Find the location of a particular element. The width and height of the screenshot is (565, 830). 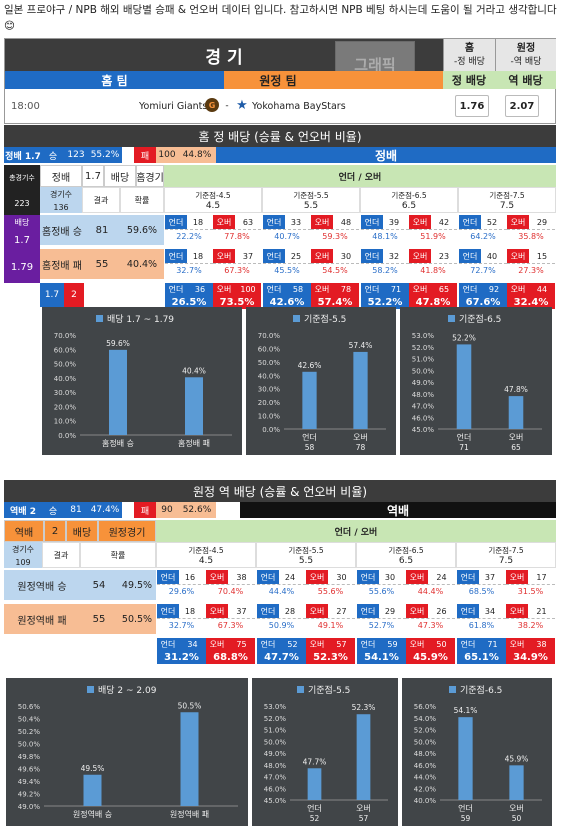

y-tick-label: 45.0% is located at coordinates (423, 430).